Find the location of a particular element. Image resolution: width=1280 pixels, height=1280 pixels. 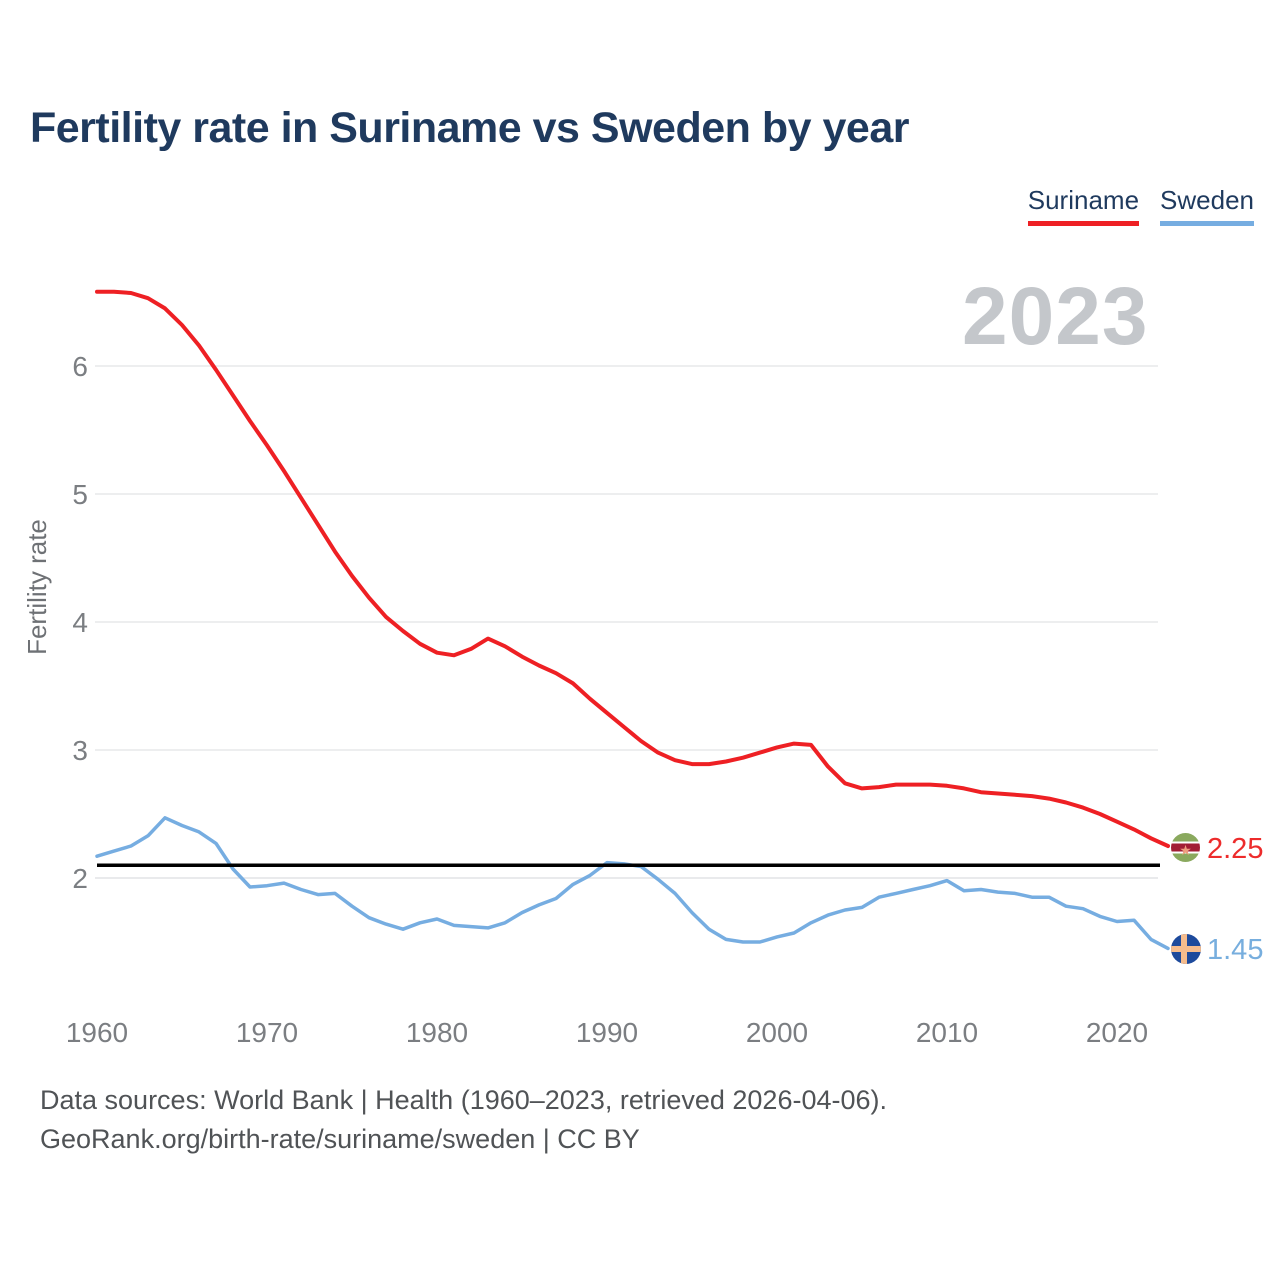

x-tick-1960: 1960 is located at coordinates (97, 1032).